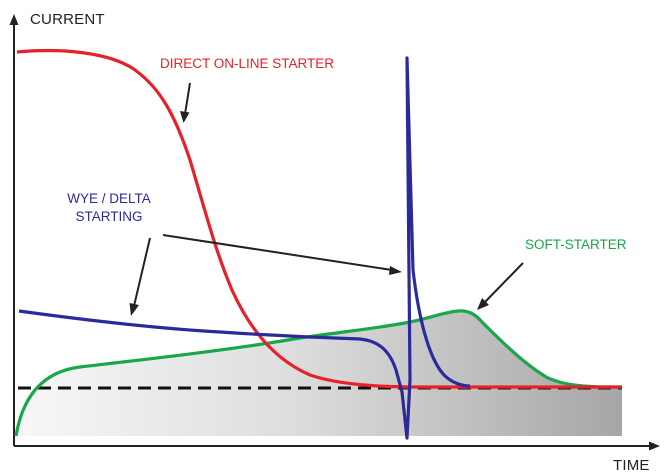 The width and height of the screenshot is (666, 473). What do you see at coordinates (654, 446) in the screenshot?
I see `x-axis-arrowhead` at bounding box center [654, 446].